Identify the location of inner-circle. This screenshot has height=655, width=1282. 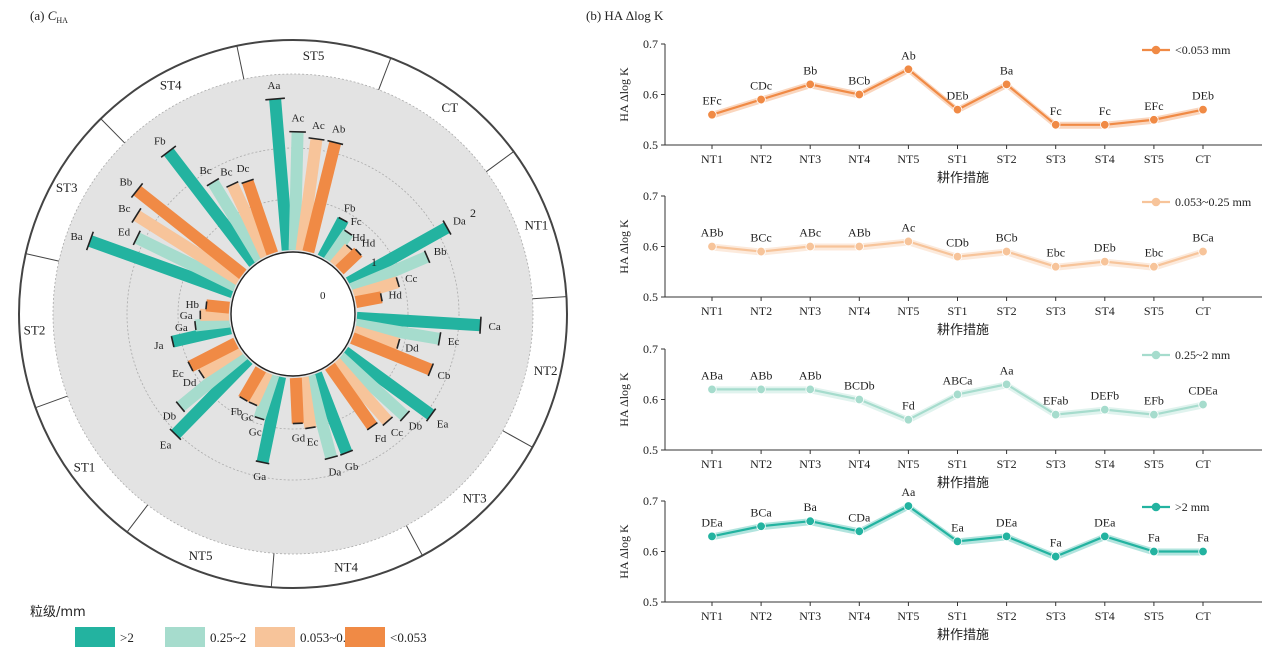
(293, 314).